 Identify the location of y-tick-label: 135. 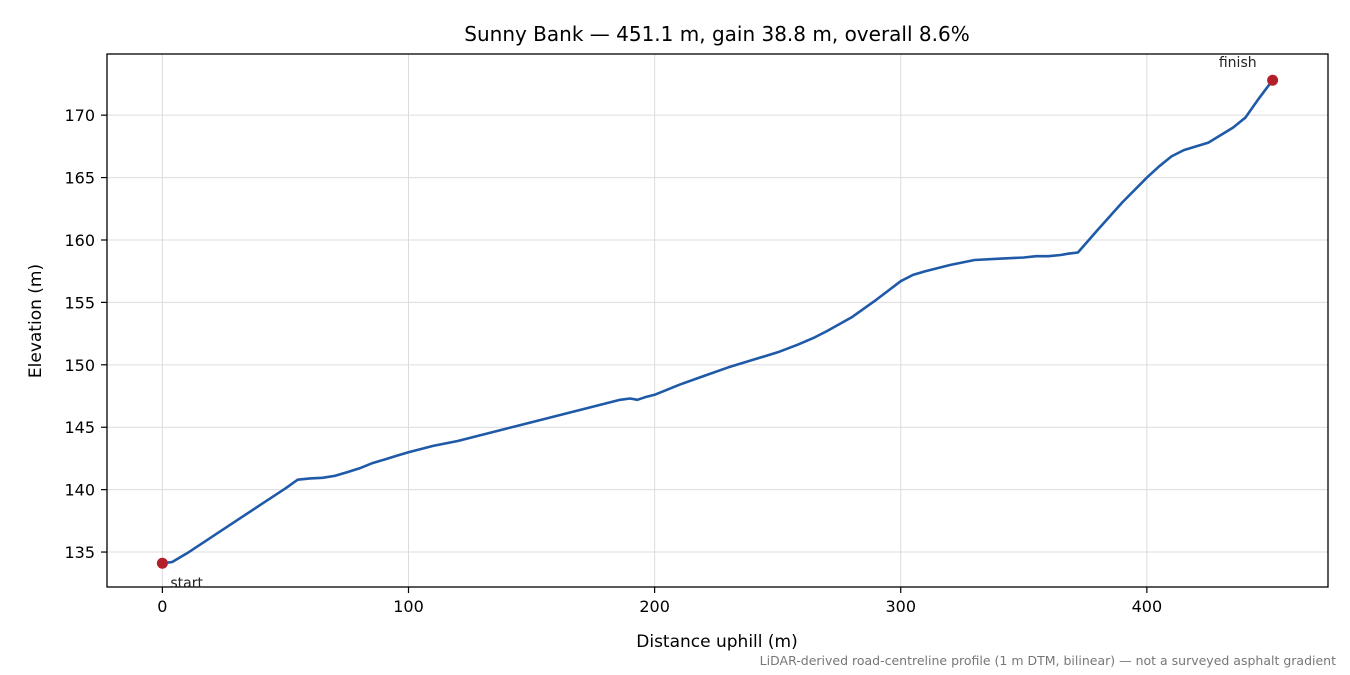
(79, 552).